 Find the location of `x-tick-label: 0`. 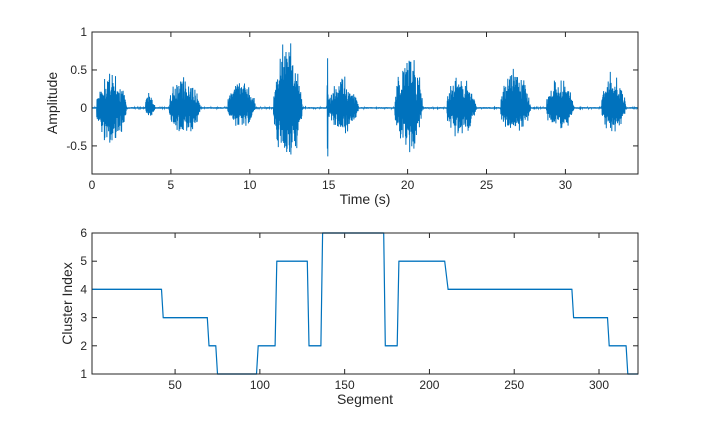

x-tick-label: 0 is located at coordinates (92, 185).